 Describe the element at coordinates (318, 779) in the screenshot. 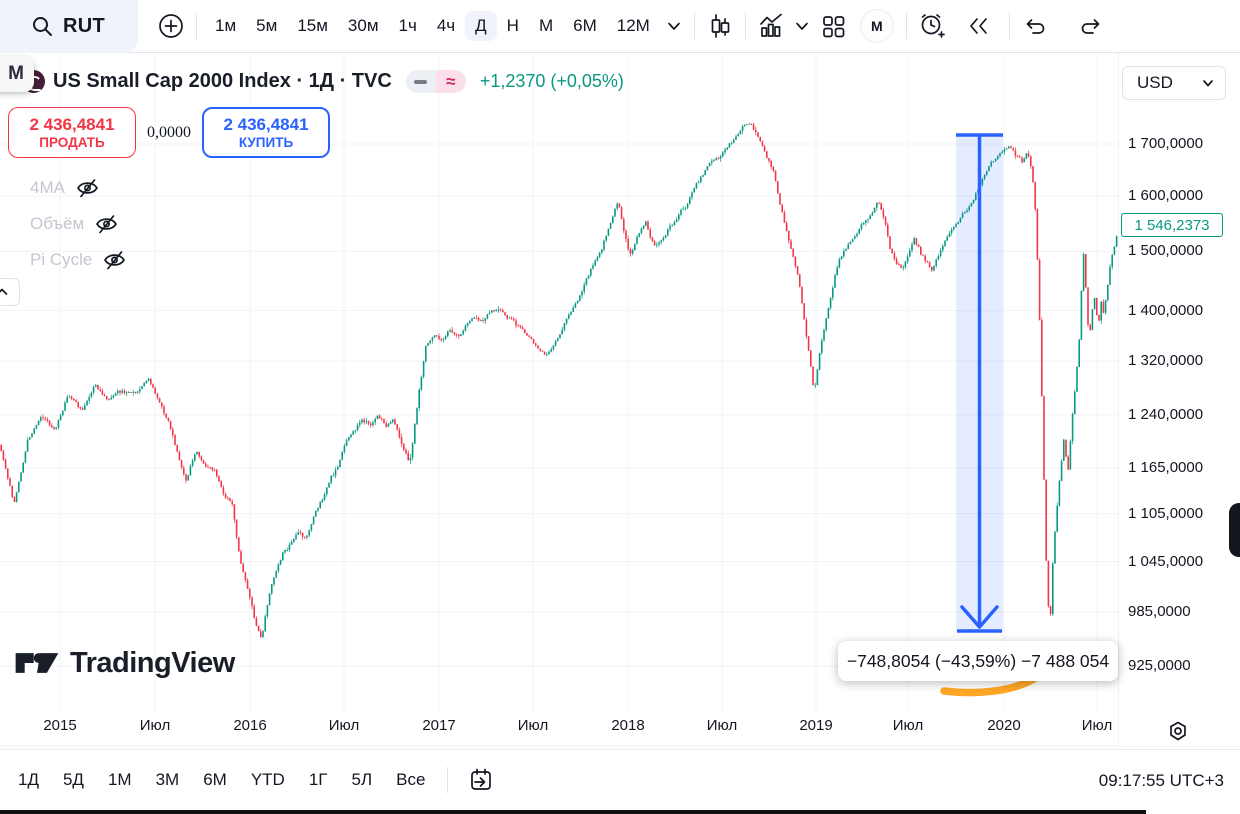

I see `range-1Г: 1Г` at that location.